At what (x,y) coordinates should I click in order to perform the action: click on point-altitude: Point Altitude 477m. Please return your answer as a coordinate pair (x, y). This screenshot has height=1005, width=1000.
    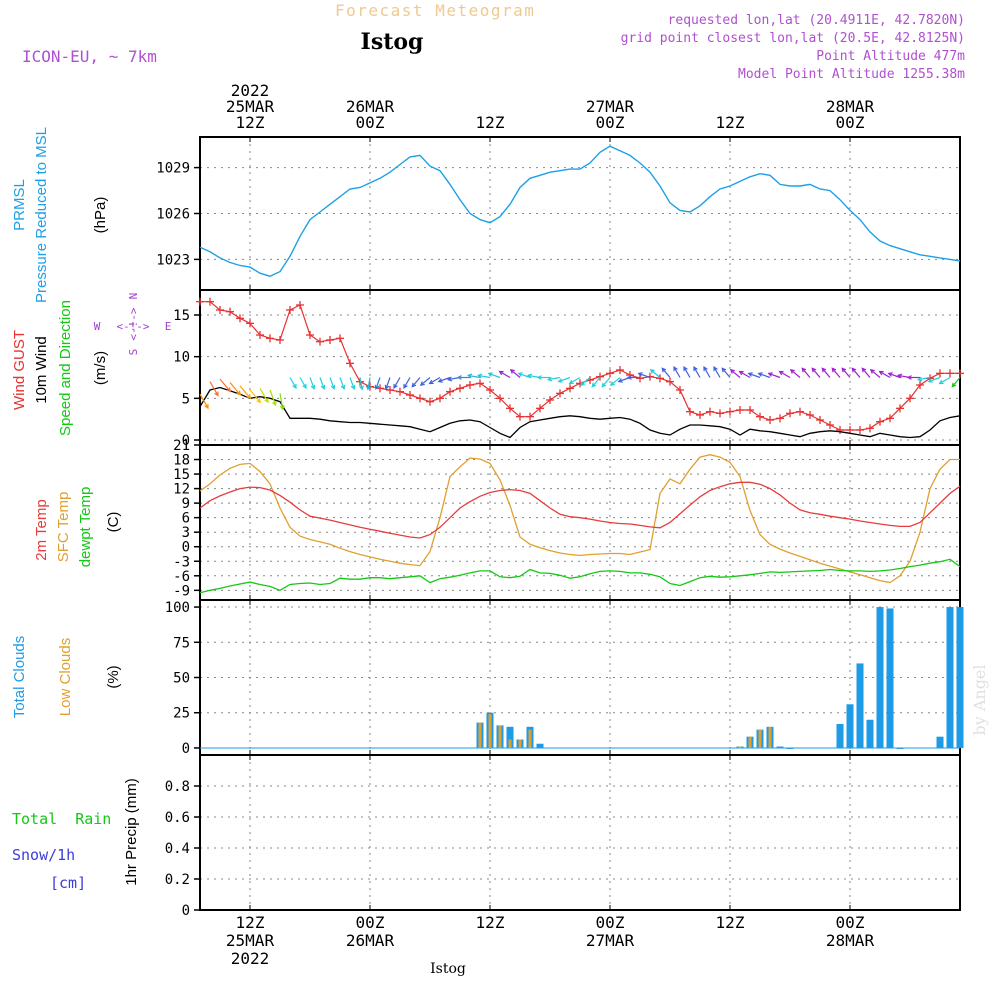
    Looking at the image, I should click on (890, 56).